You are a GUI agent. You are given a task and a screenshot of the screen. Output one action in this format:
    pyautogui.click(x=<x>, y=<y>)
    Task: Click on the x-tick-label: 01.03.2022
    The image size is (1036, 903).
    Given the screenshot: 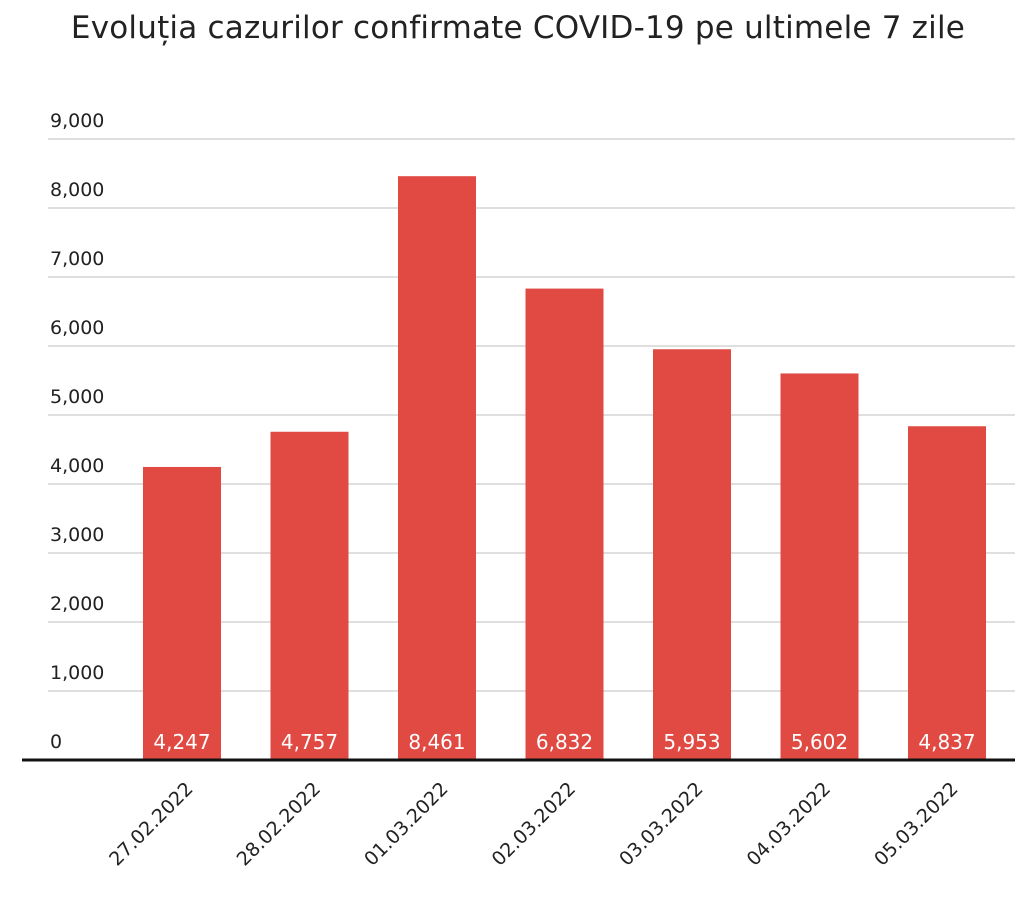 What is the action you would take?
    pyautogui.click(x=406, y=824)
    